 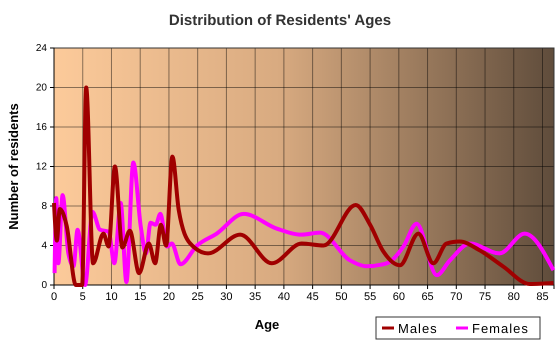 I want to click on chart-title: Distribution of Residents' Ages, so click(x=280, y=20).